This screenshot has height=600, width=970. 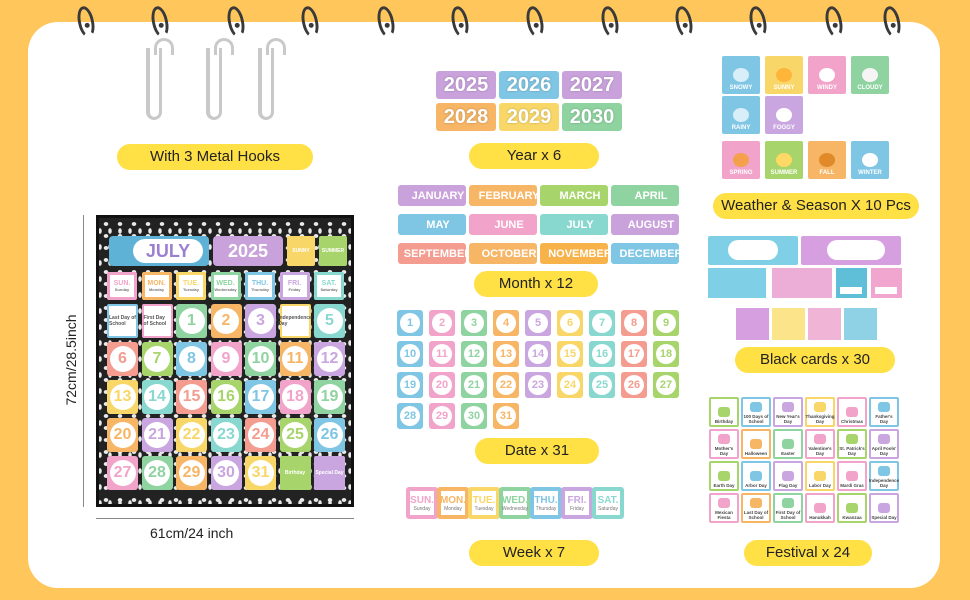 I want to click on chart-date-number: 26, so click(x=329, y=435).